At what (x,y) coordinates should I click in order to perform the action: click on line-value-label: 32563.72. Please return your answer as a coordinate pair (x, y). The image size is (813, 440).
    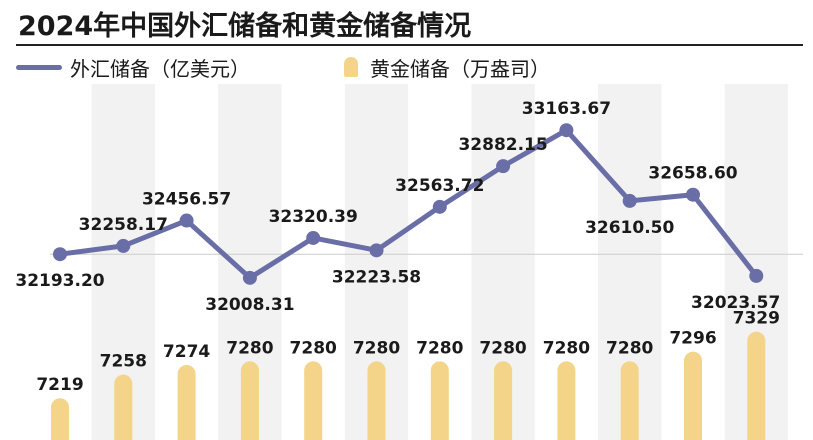
    Looking at the image, I should click on (439, 186).